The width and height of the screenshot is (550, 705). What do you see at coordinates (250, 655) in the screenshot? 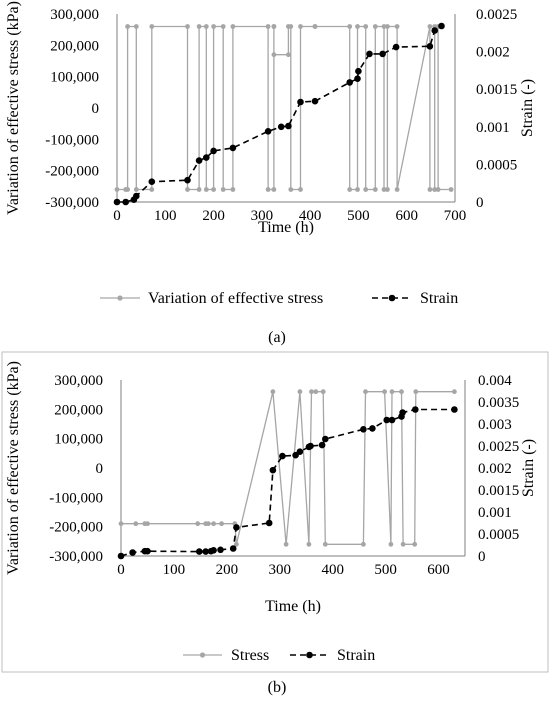
I see `legend-label-stress: Stress` at bounding box center [250, 655].